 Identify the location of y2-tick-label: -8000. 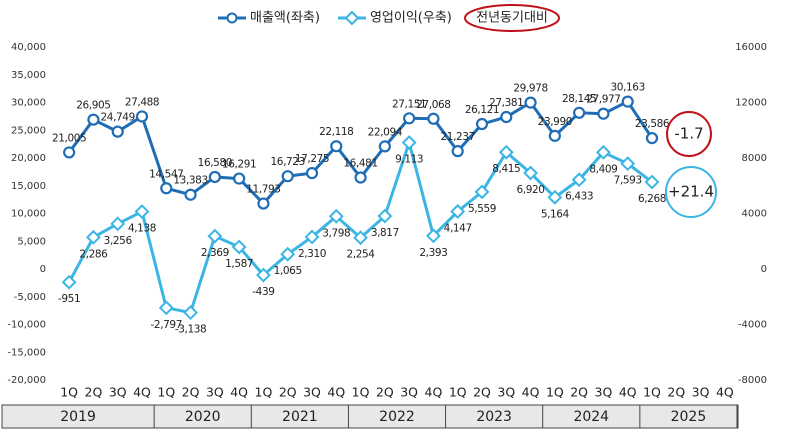
(752, 380).